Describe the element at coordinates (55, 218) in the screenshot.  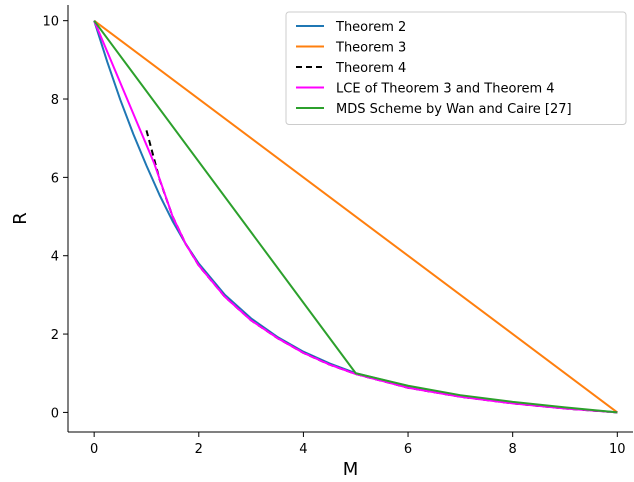
I see `y-axis: 0 2 4 6 8 10` at that location.